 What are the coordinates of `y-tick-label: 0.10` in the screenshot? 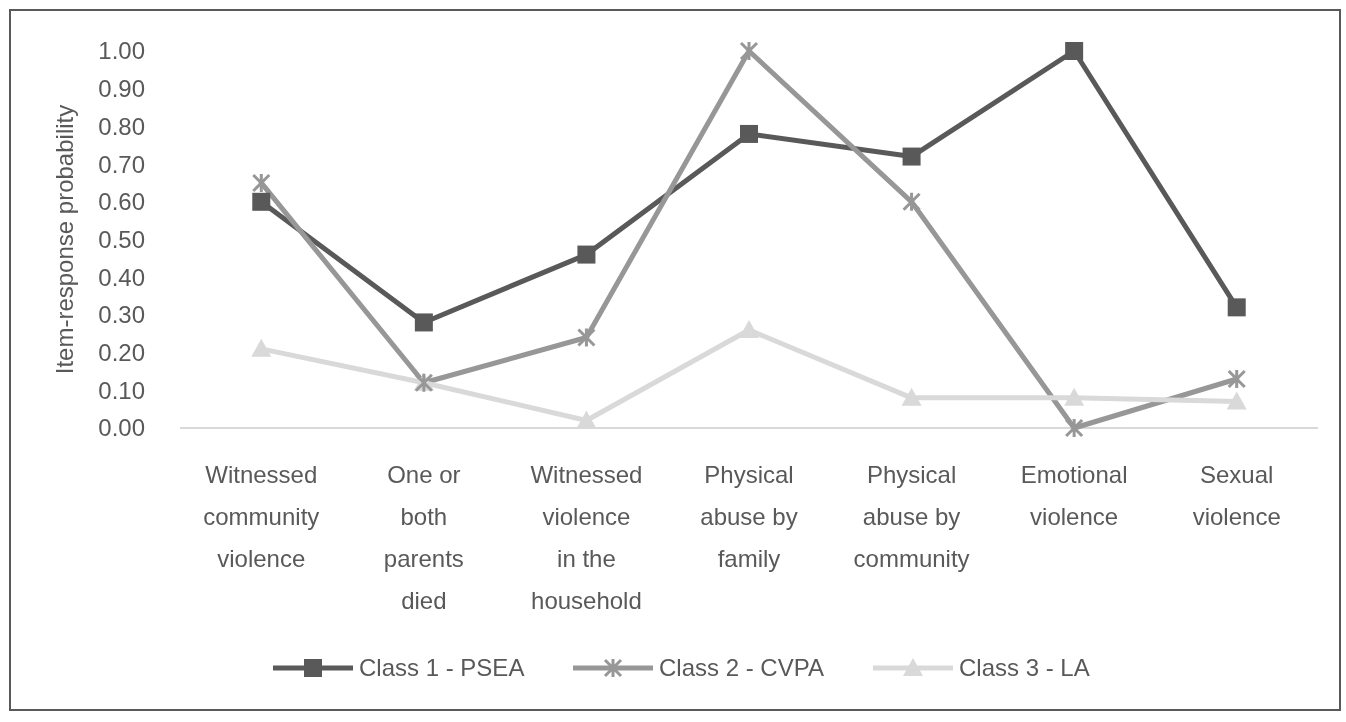 It's located at (121, 390).